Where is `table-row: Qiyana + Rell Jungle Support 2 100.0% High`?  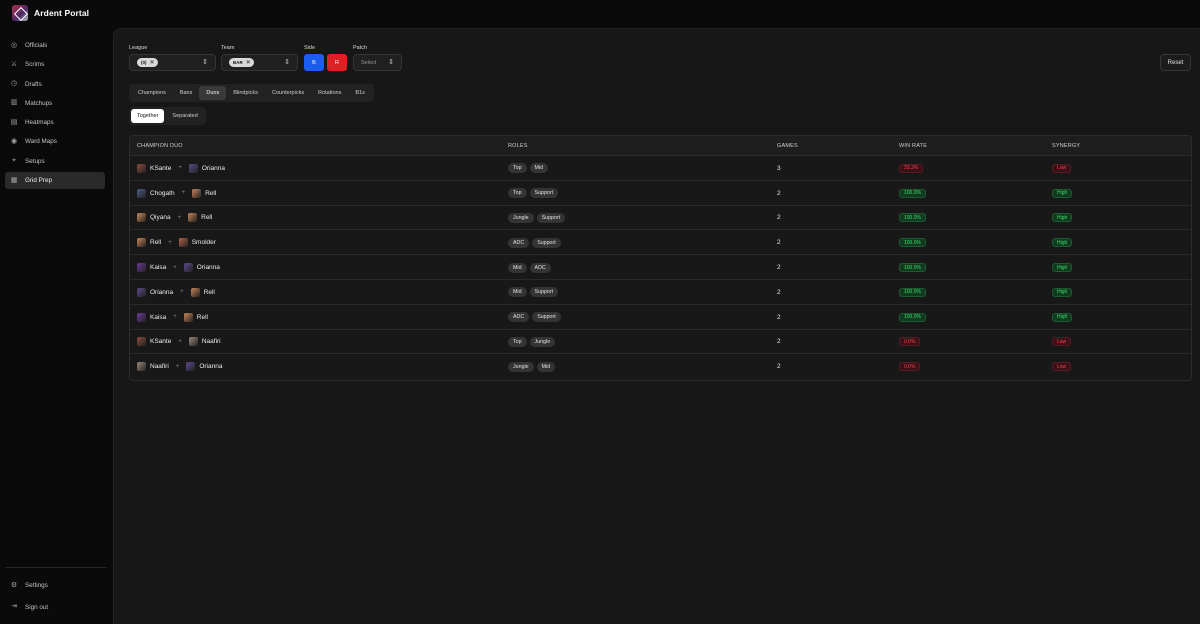
table-row: Qiyana + Rell Jungle Support 2 100.0% High is located at coordinates (660, 218).